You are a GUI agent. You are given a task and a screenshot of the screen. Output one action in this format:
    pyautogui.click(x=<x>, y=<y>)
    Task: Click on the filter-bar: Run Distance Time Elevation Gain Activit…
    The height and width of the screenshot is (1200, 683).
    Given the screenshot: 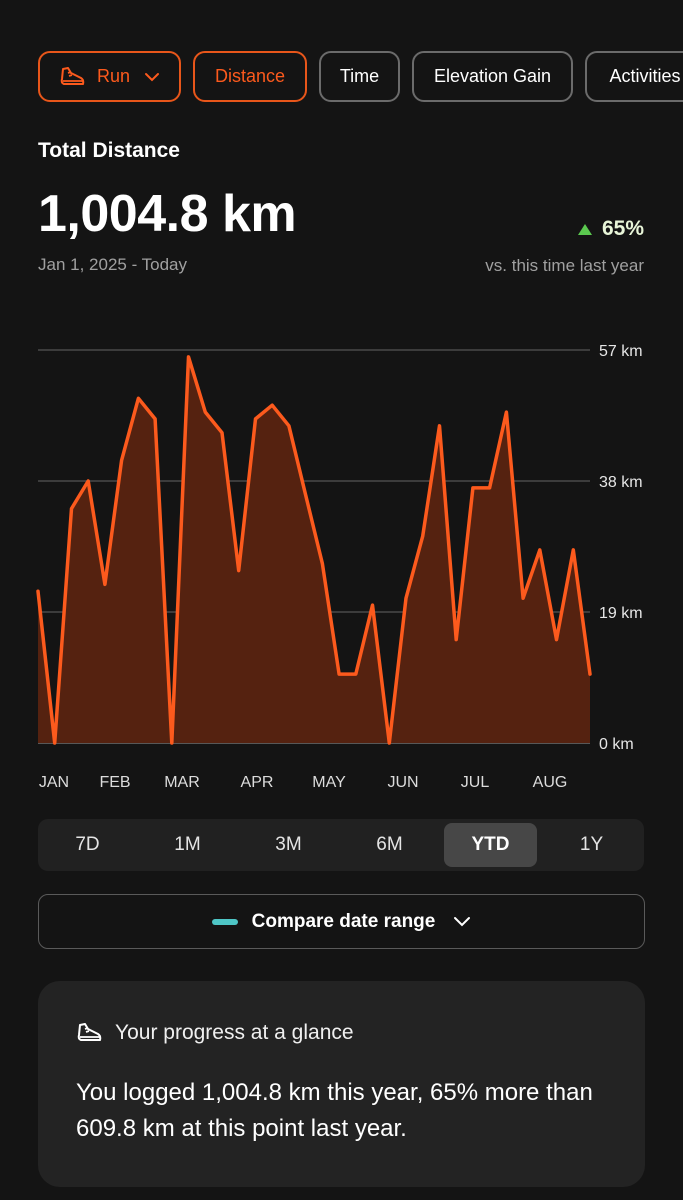 What is the action you would take?
    pyautogui.click(x=360, y=76)
    